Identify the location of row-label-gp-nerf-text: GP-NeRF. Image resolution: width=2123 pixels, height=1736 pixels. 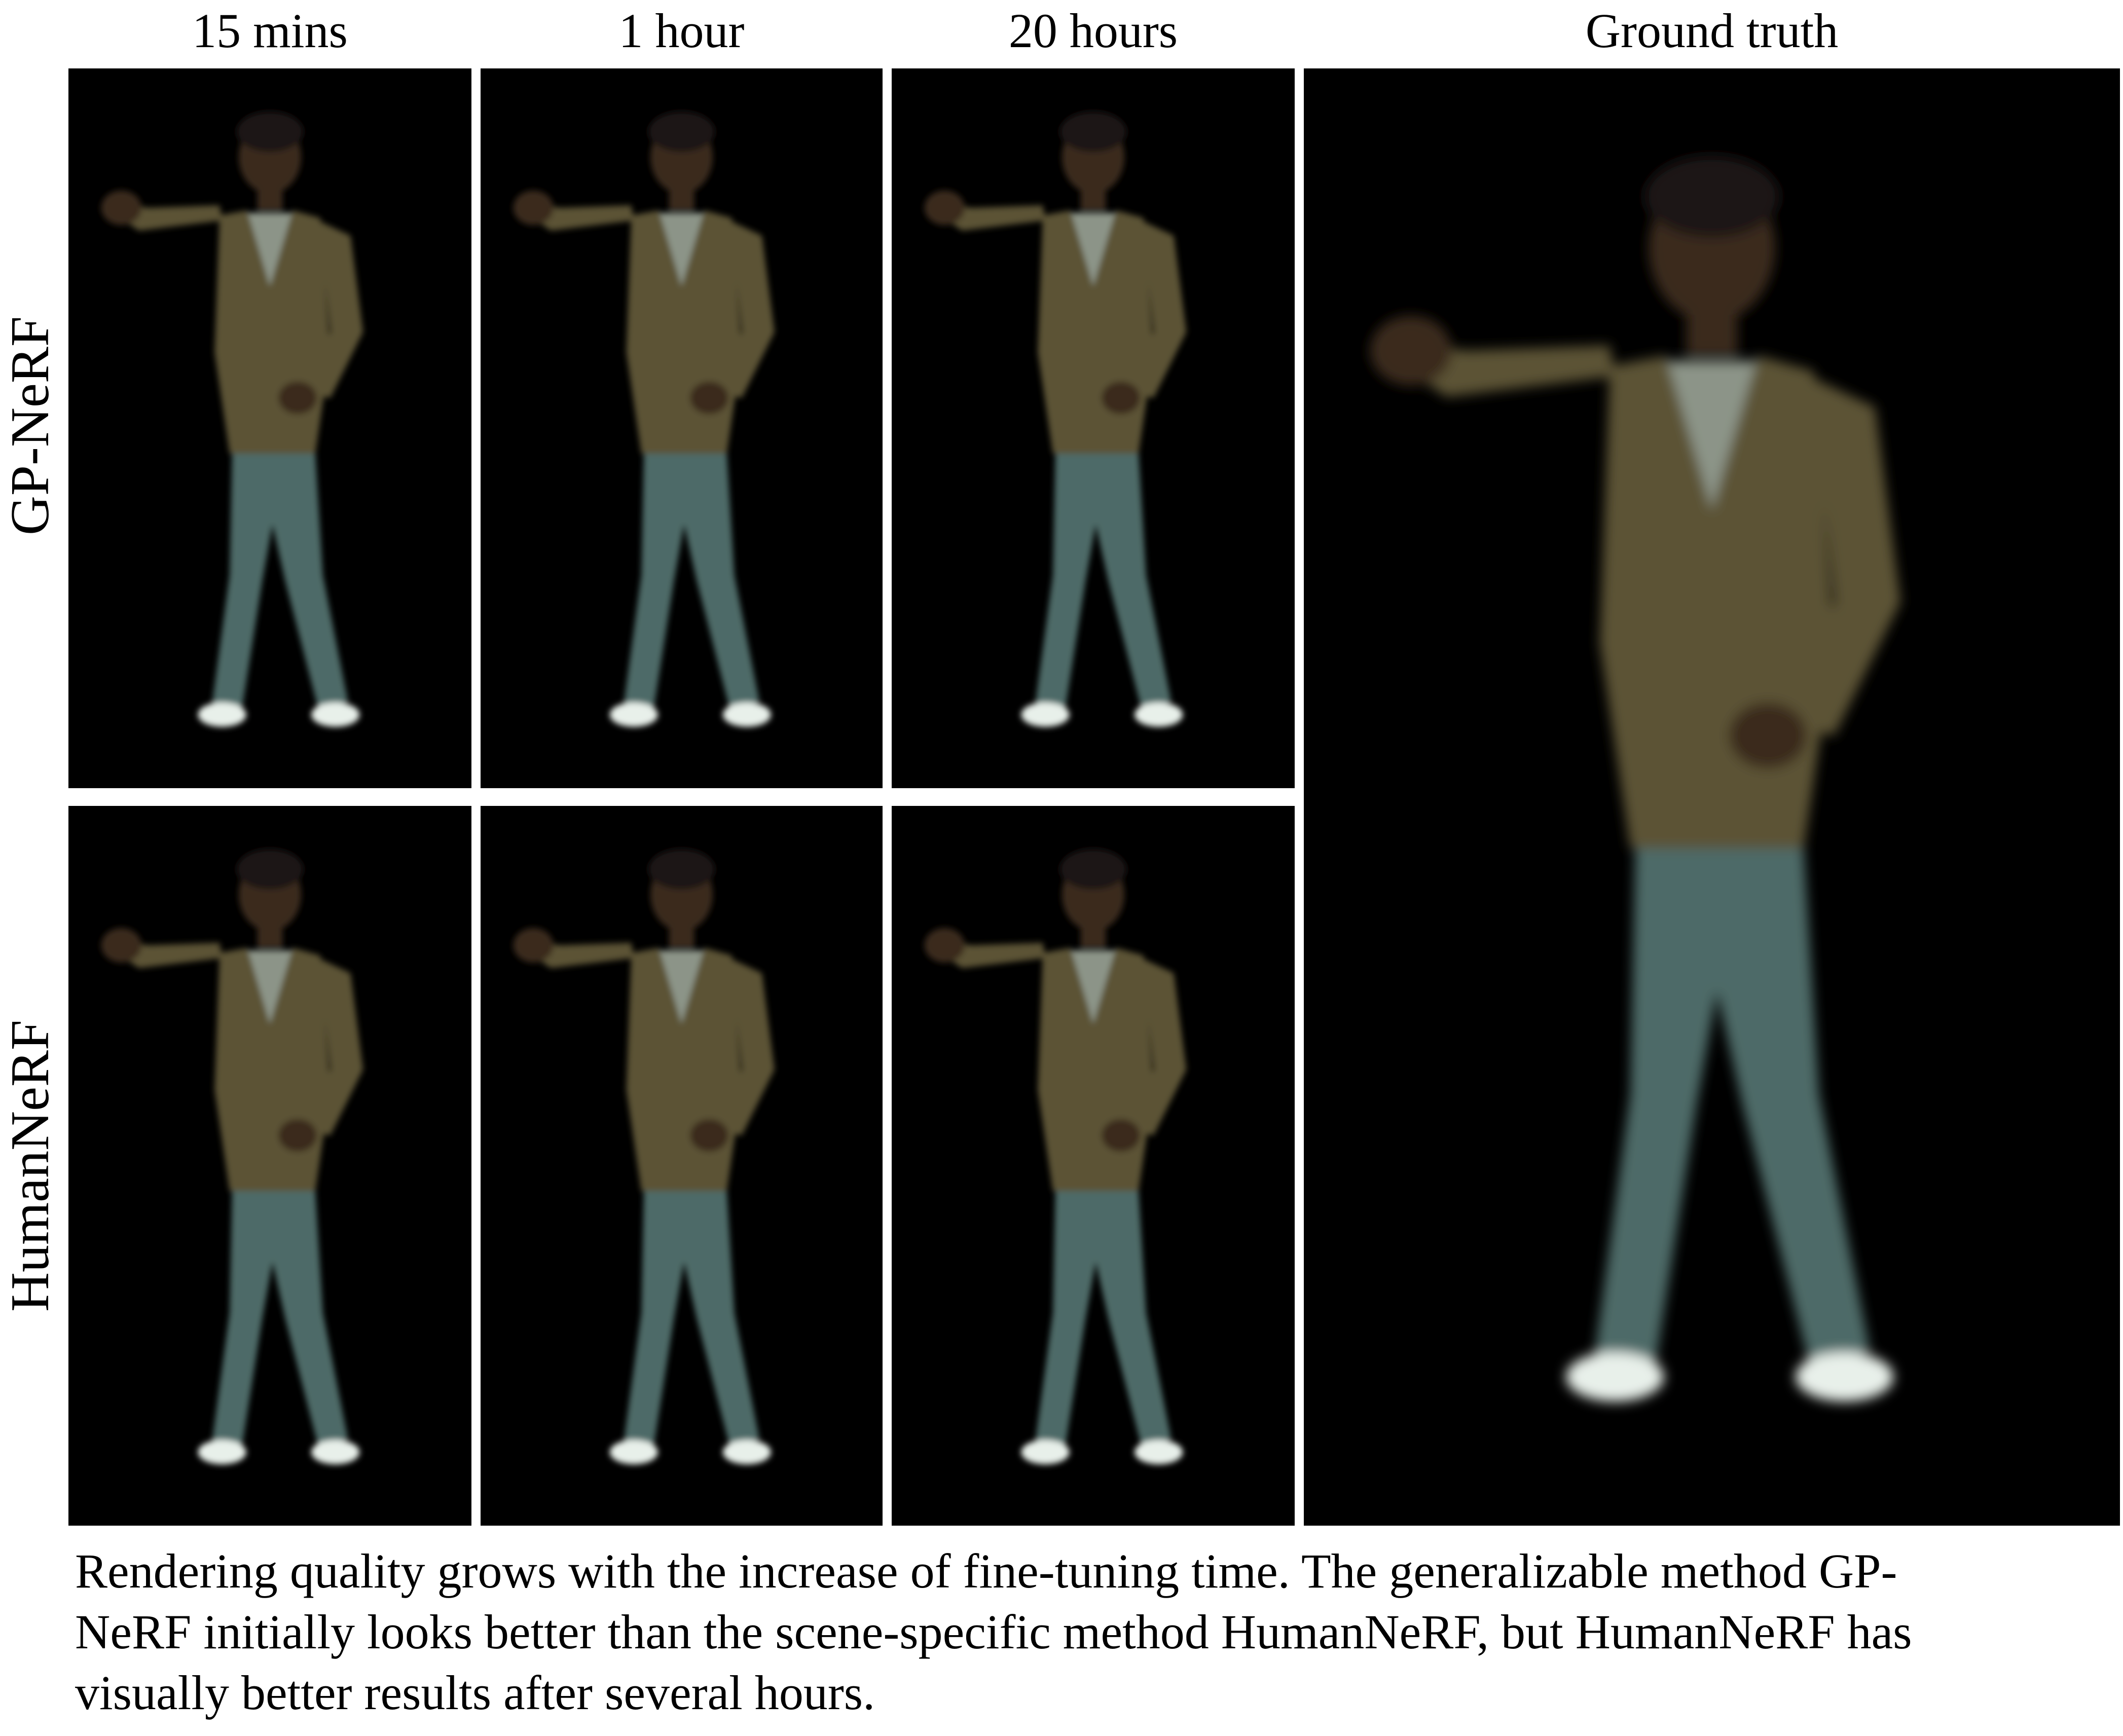
(30, 426).